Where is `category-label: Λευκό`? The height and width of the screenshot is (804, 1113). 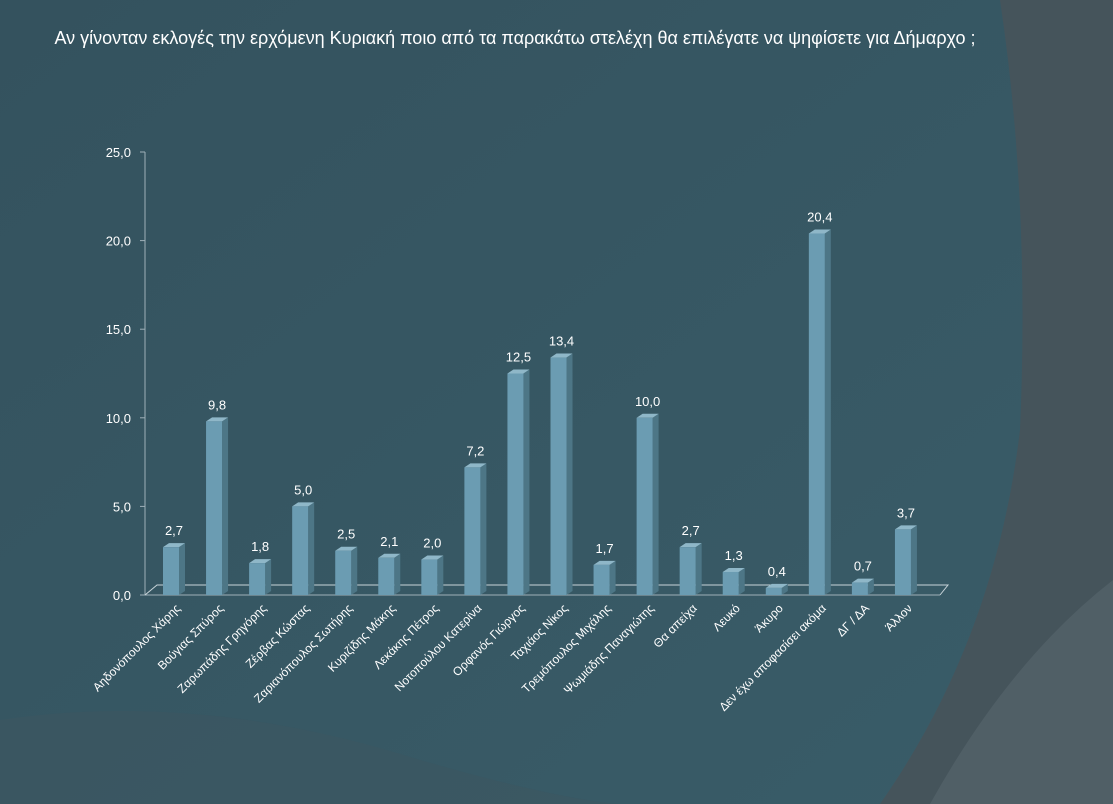 category-label: Λευκό is located at coordinates (726, 617).